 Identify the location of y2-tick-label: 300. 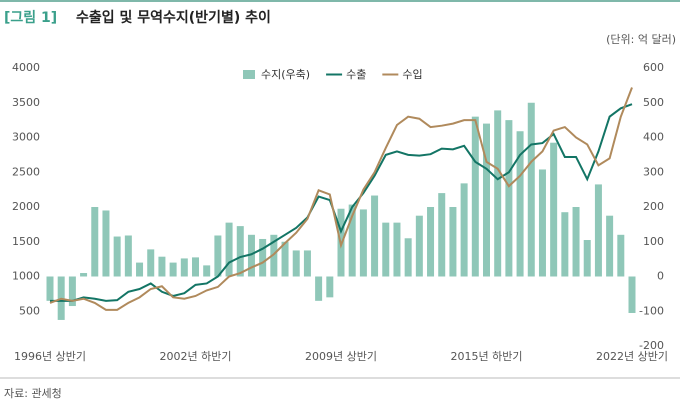
(653, 171).